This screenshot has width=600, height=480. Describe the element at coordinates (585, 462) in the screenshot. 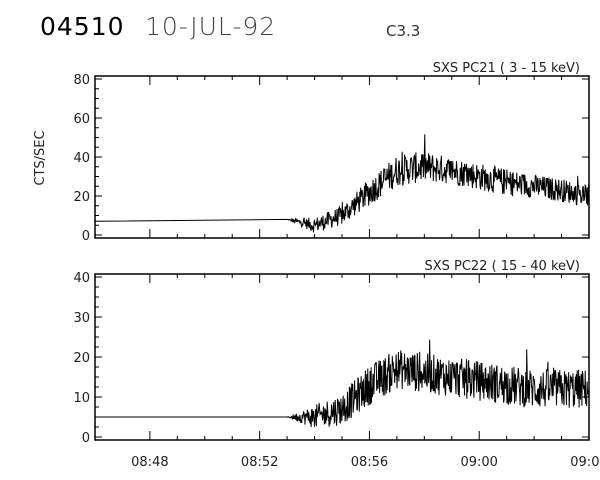

I see `xtick-label: 09:04` at that location.